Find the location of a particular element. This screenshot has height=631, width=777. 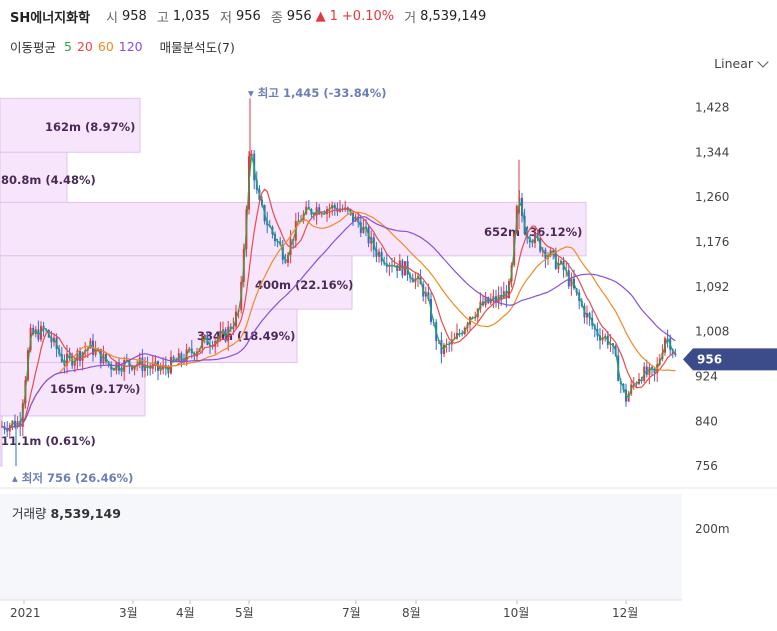

change-arrow-icon: ▲ is located at coordinates (320, 16).